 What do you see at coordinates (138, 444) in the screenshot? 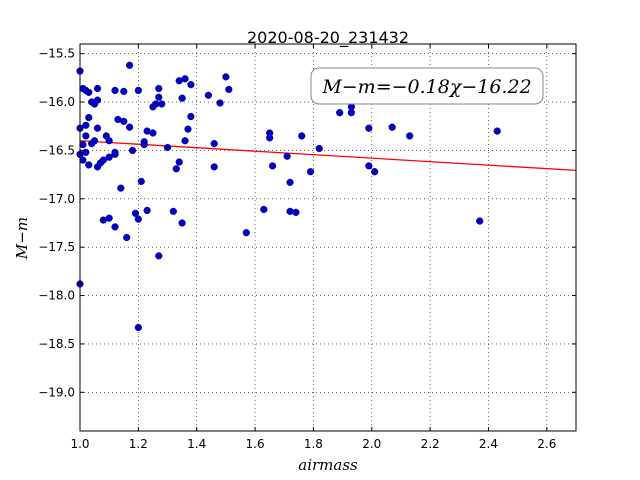
I see `x-tick-label: 1.2` at bounding box center [138, 444].